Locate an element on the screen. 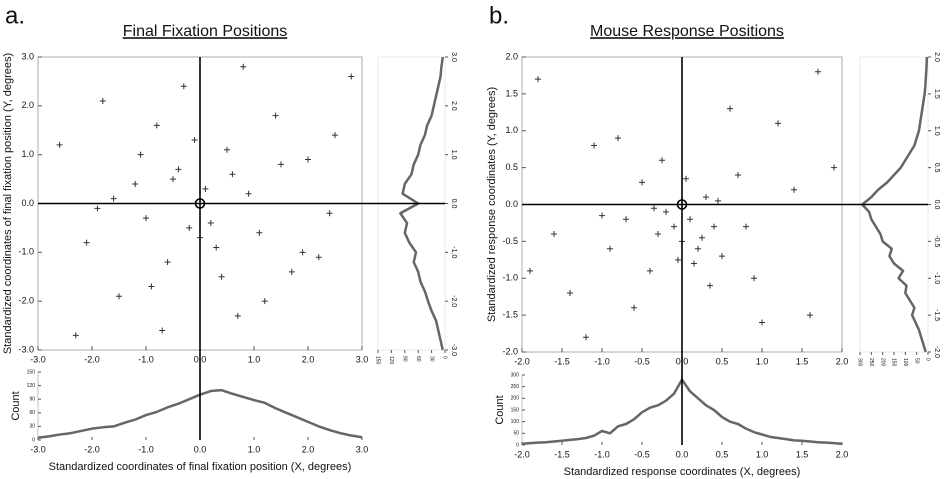 This screenshot has width=948, height=479. y-tick-label: 0.5 is located at coordinates (511, 167).